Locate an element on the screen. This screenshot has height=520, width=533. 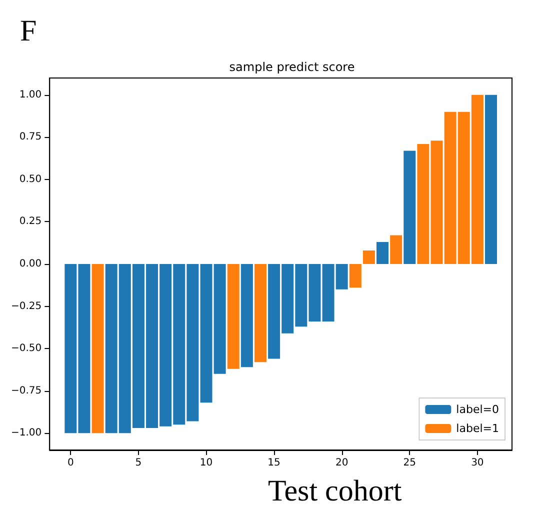
y-tick-label: −0.75 is located at coordinates (26, 390).